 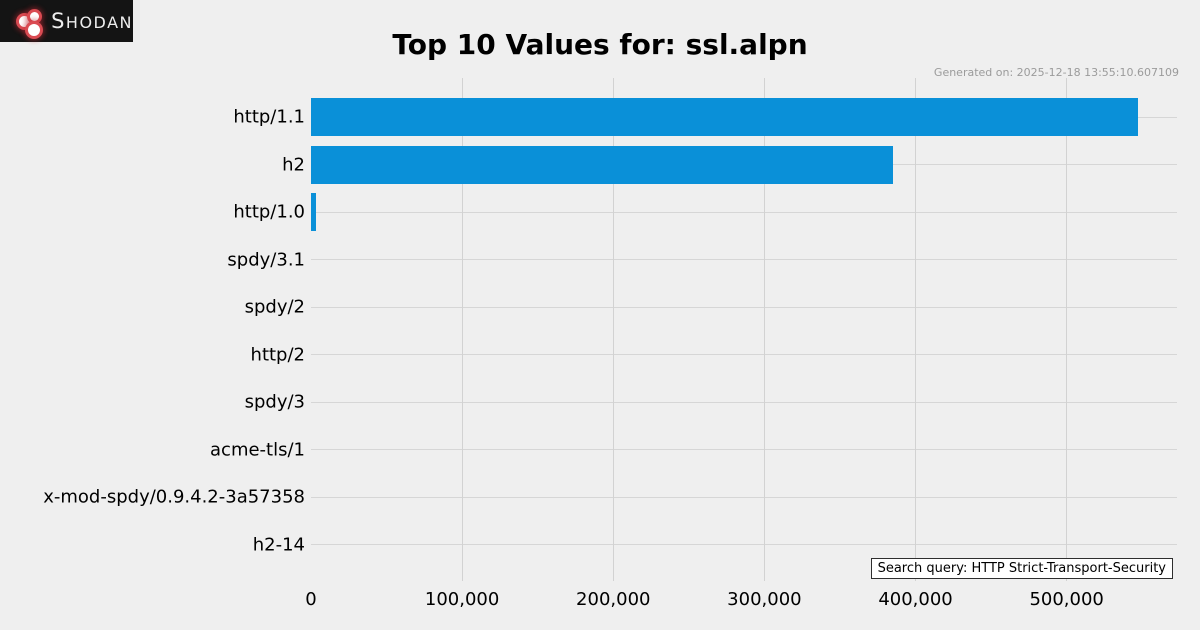 I want to click on x-axis-labels: 0 100,000 200,000 300,000 400,000 500,000, so click(x=741, y=604).